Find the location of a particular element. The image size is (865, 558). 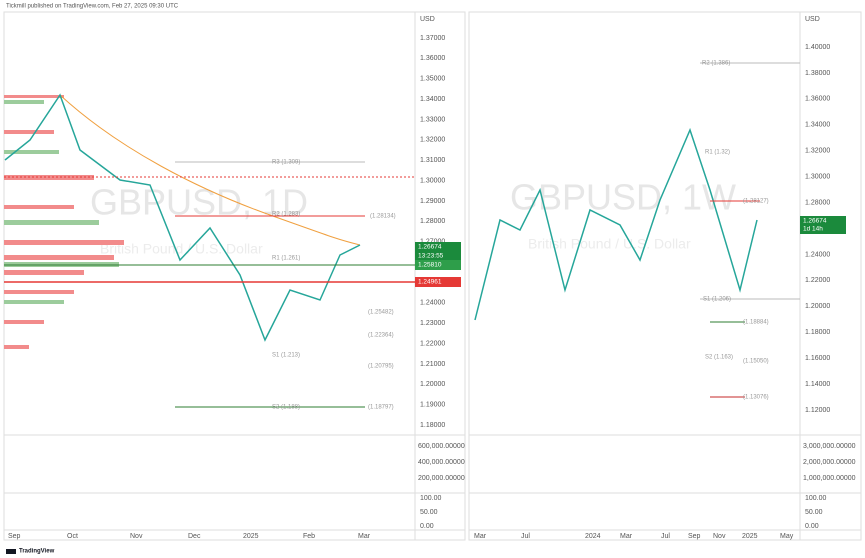

volume-label: 2,000,000.00000 is located at coordinates (829, 462).